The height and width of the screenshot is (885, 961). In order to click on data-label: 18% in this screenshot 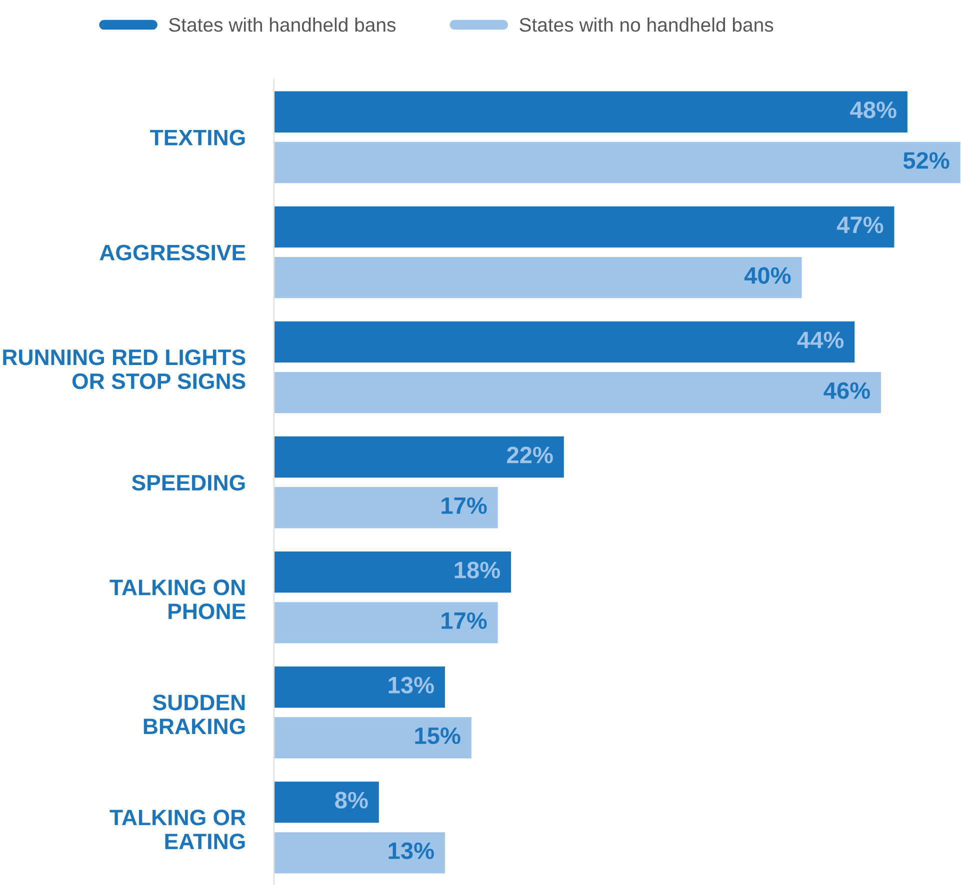, I will do `click(477, 570)`.